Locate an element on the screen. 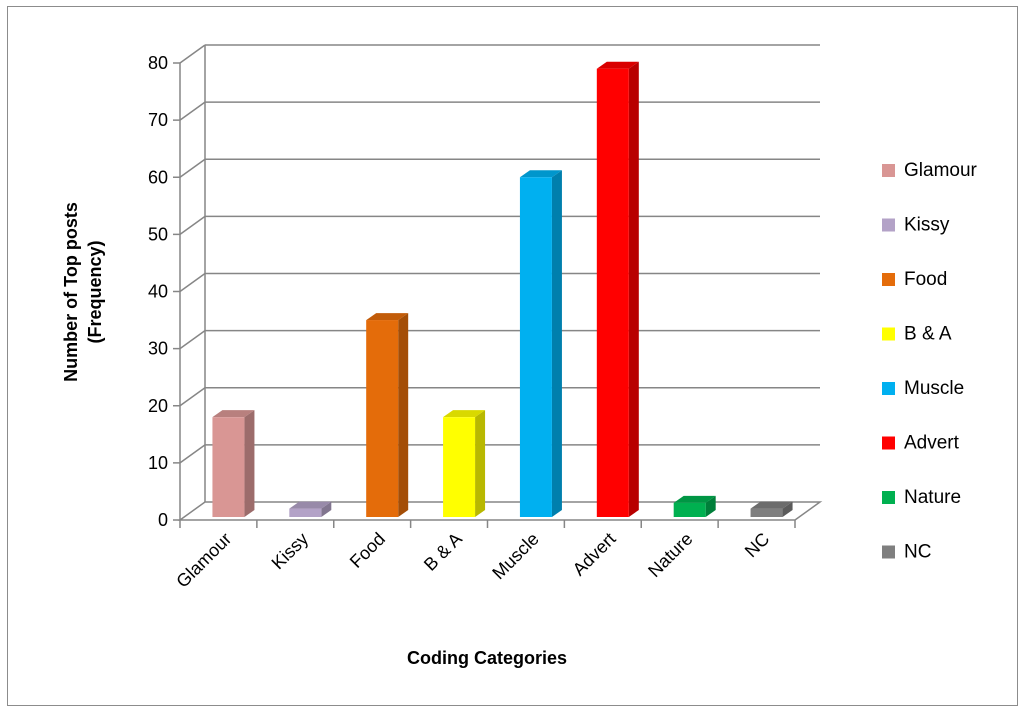 This screenshot has width=1025, height=713. bar-glamour is located at coordinates (233, 463).